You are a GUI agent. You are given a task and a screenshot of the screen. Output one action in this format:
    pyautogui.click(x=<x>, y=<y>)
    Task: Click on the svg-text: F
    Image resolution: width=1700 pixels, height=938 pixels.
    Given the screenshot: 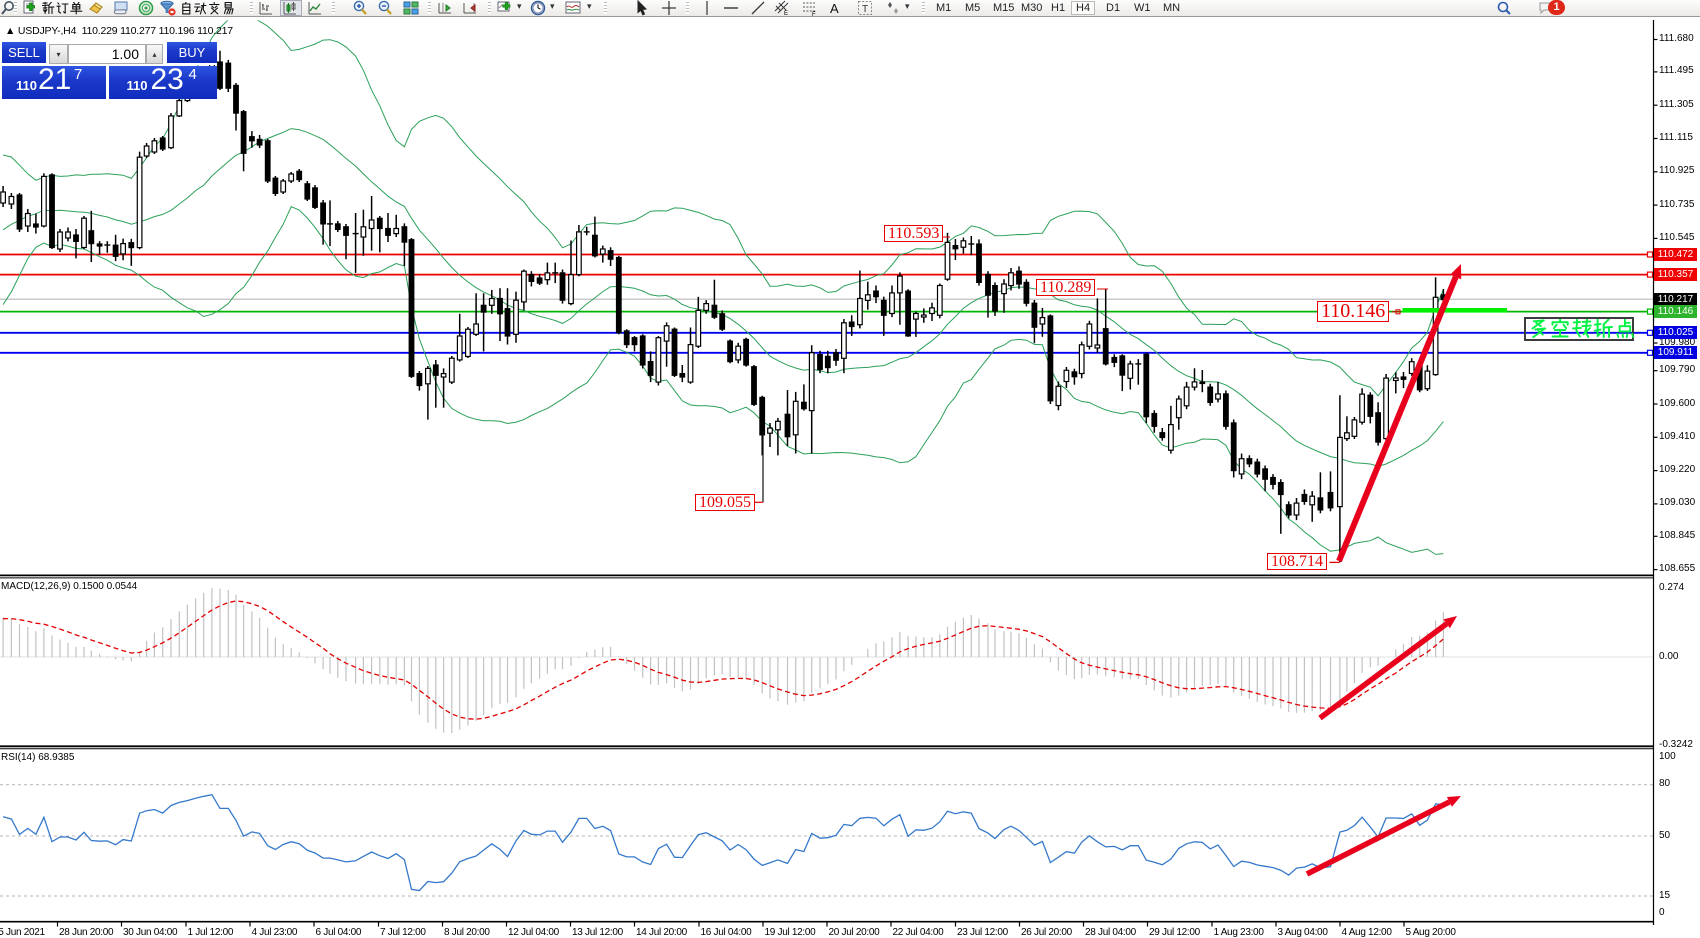 What is the action you would take?
    pyautogui.click(x=814, y=14)
    